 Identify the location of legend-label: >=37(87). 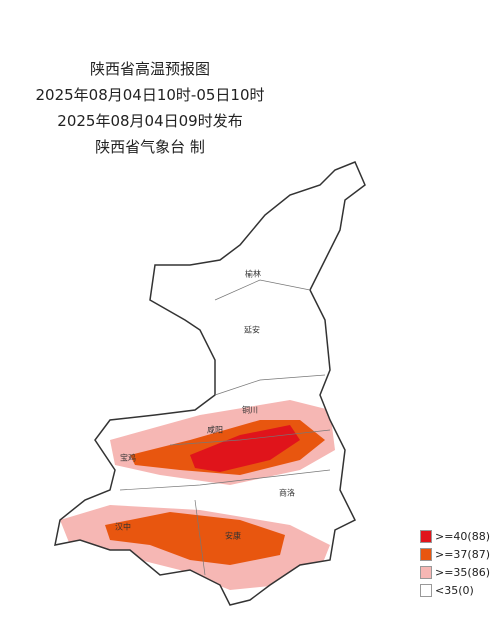
(463, 554).